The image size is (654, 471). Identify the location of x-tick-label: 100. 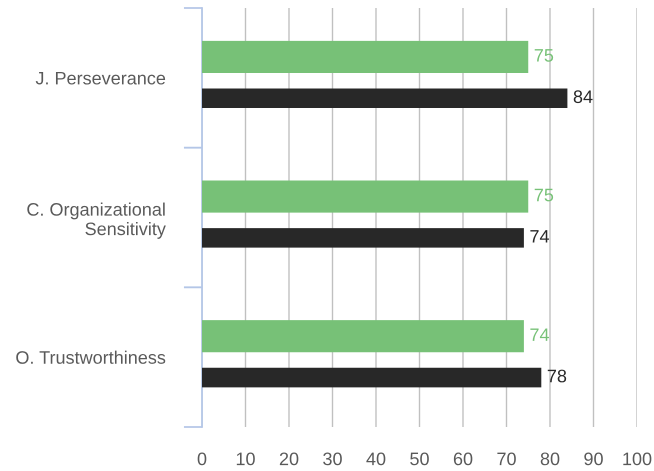
(637, 459).